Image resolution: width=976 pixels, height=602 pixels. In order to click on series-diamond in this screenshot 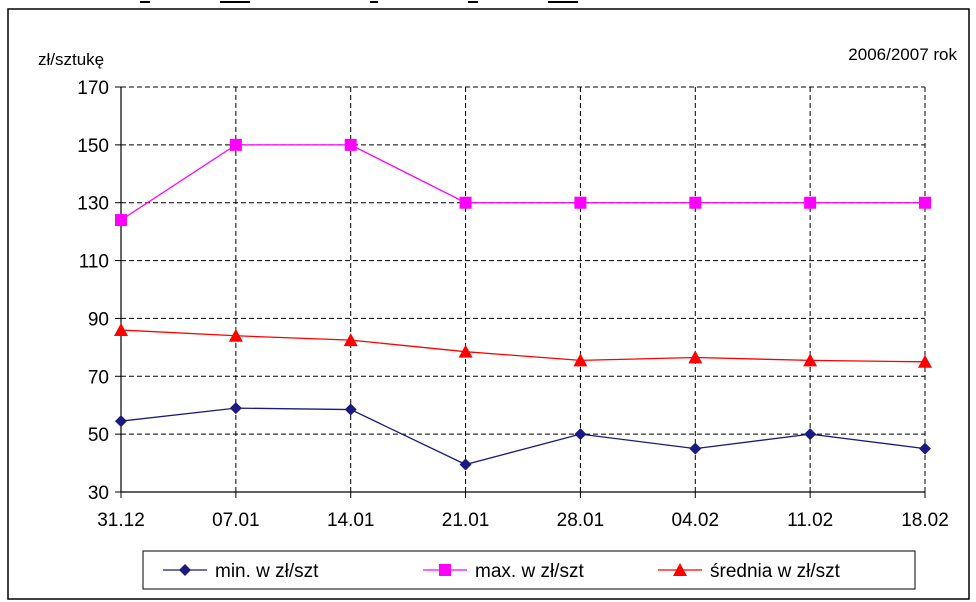, I will do `click(523, 436)`.